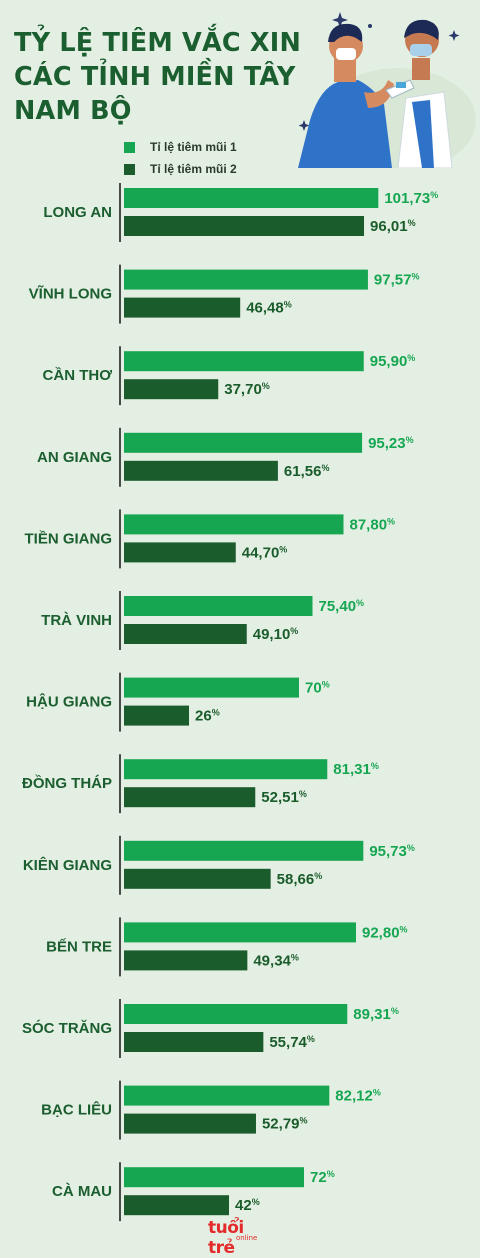 The height and width of the screenshot is (1258, 480). Describe the element at coordinates (78, 375) in the screenshot. I see `category-label: CẦN THƠ` at that location.